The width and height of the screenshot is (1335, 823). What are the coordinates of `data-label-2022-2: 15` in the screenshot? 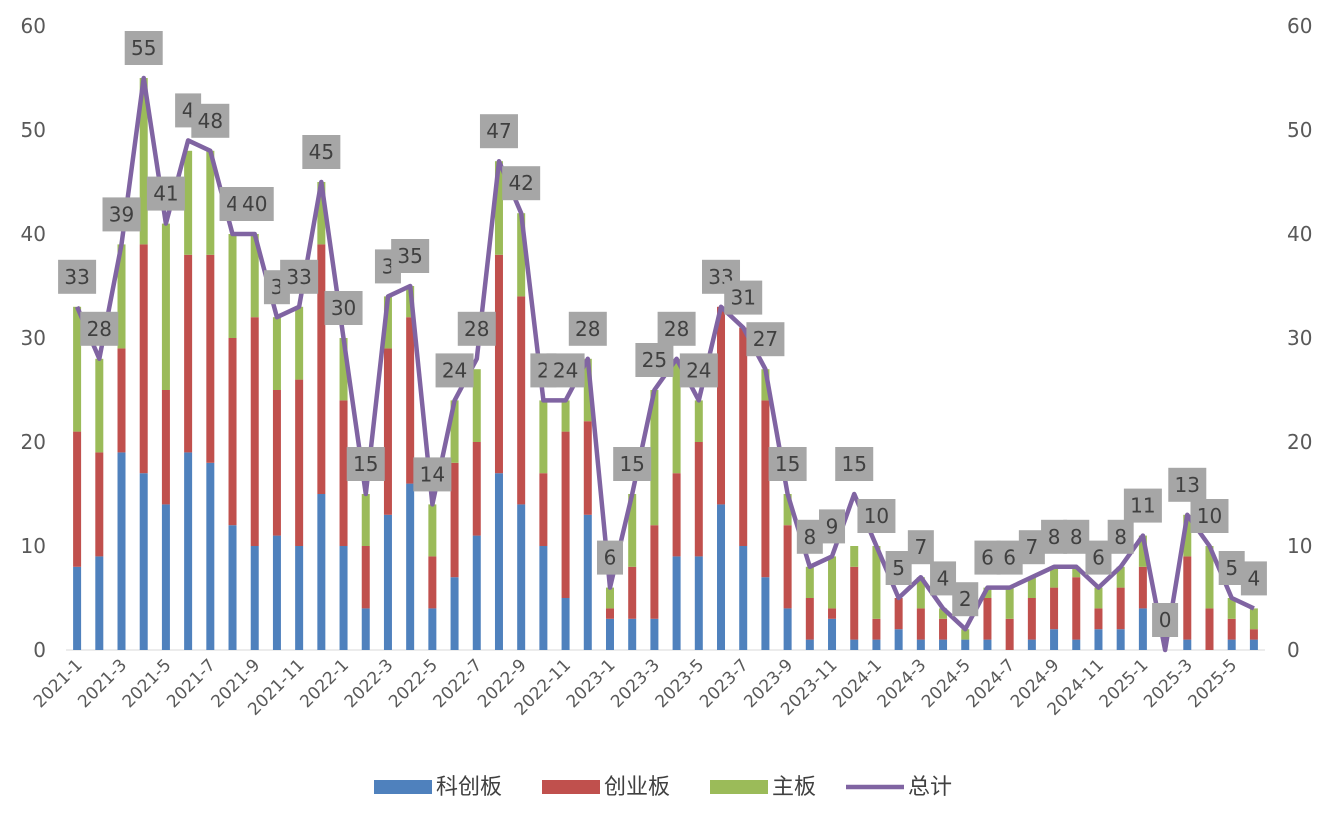 It's located at (365, 464).